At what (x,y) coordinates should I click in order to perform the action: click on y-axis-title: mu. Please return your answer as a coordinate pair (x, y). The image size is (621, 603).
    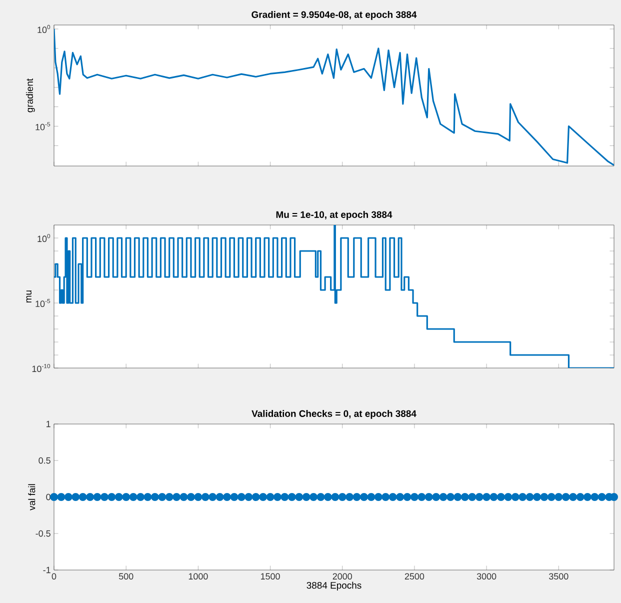
    Looking at the image, I should click on (29, 296).